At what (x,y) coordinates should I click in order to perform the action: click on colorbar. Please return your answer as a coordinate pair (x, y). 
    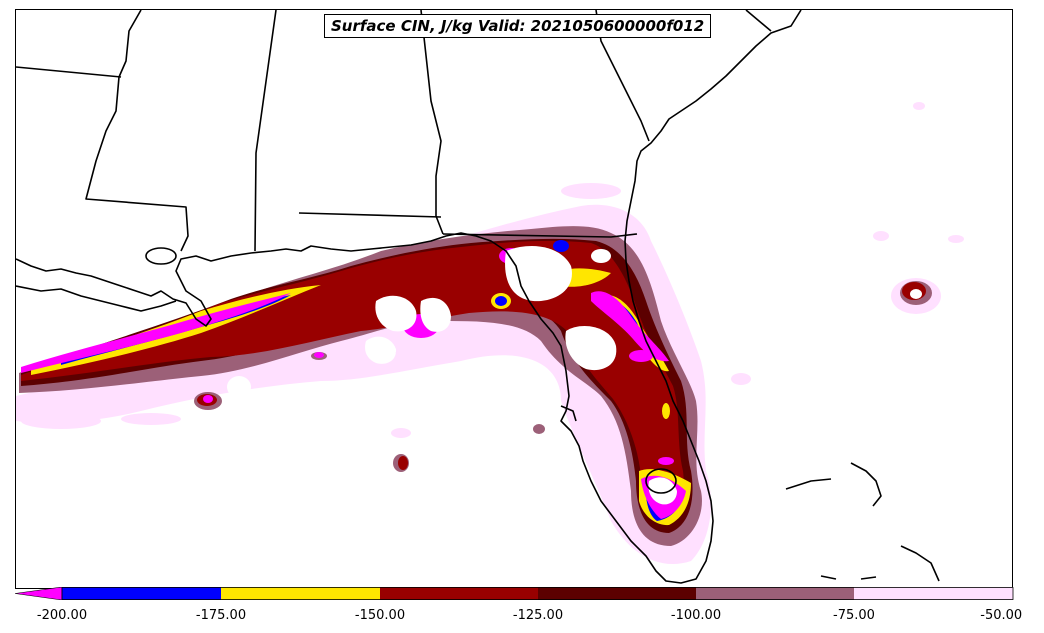
    Looking at the image, I should click on (514, 593).